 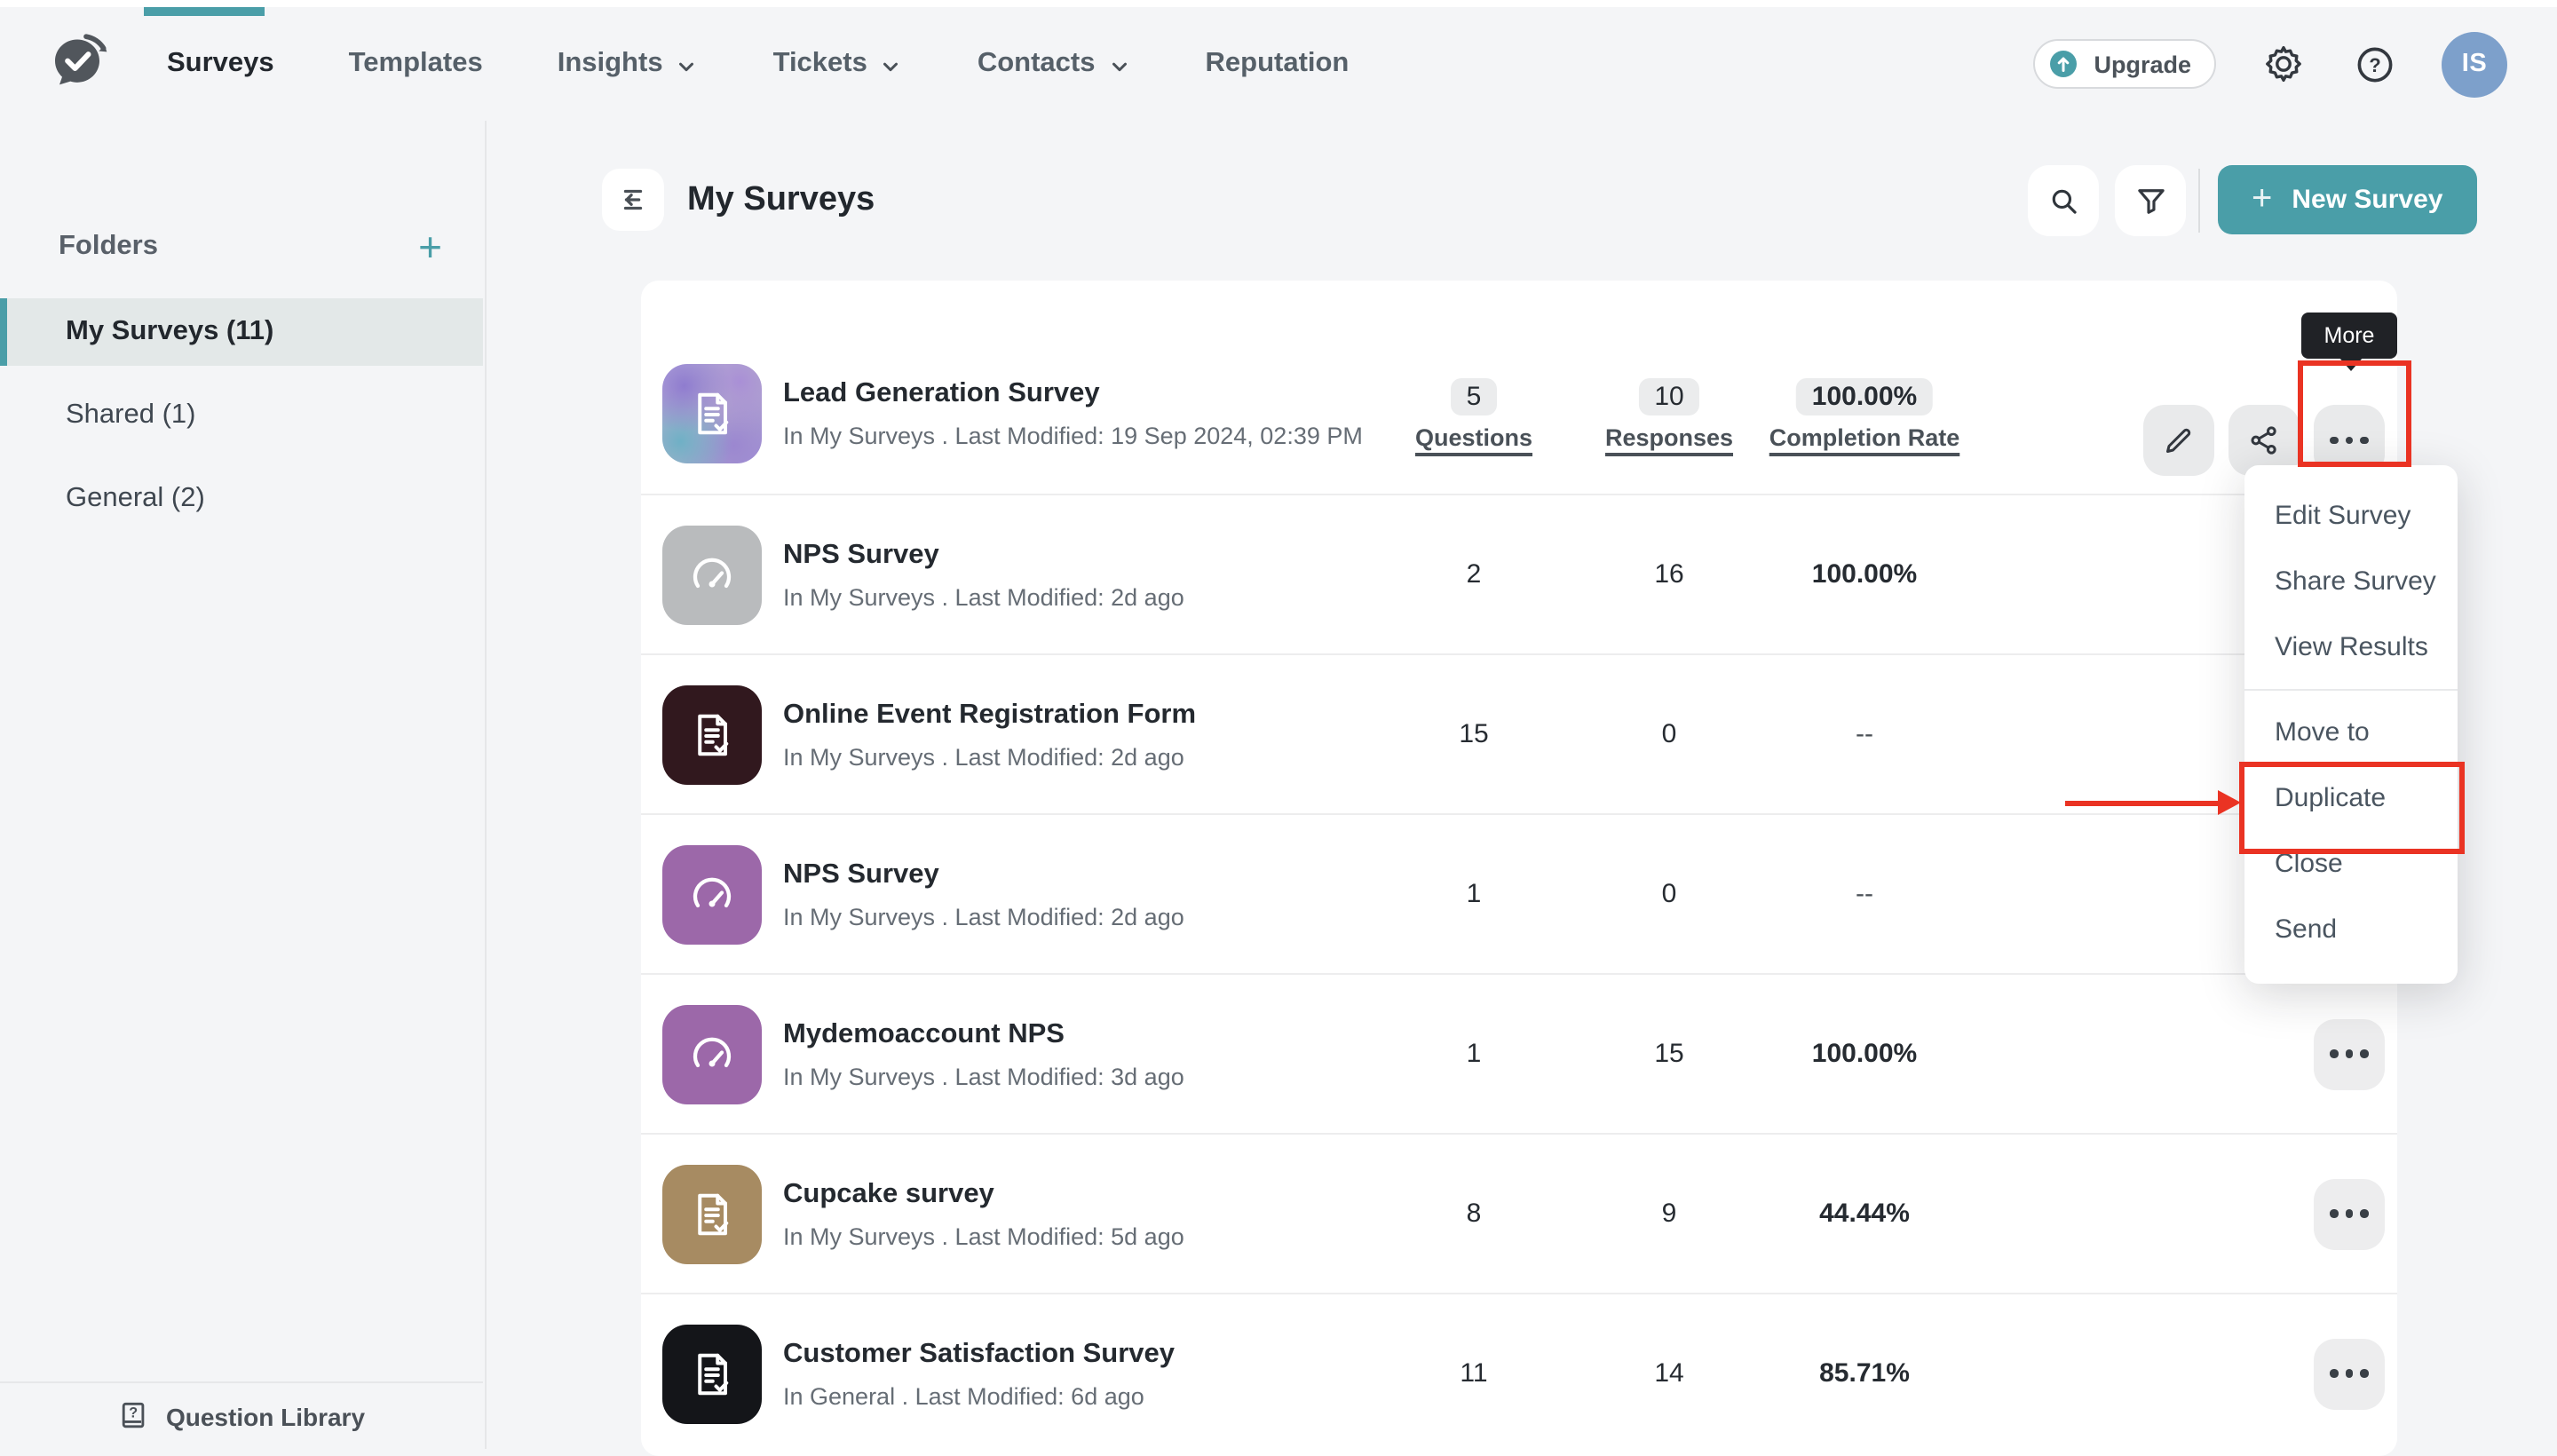 What do you see at coordinates (2347, 199) in the screenshot?
I see `new-survey-button: + New Survey` at bounding box center [2347, 199].